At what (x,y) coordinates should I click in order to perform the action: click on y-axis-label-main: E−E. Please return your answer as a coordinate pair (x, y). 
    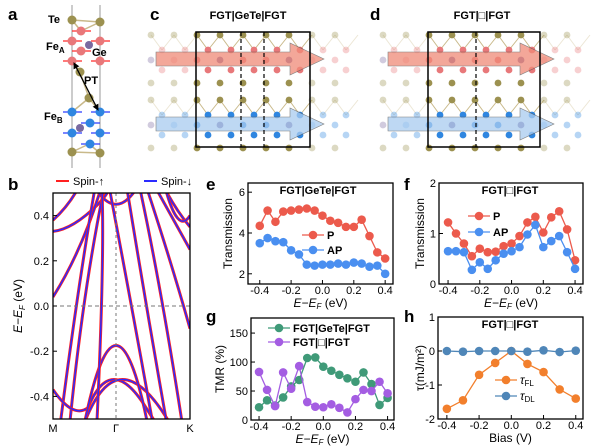
    Looking at the image, I should click on (18, 321).